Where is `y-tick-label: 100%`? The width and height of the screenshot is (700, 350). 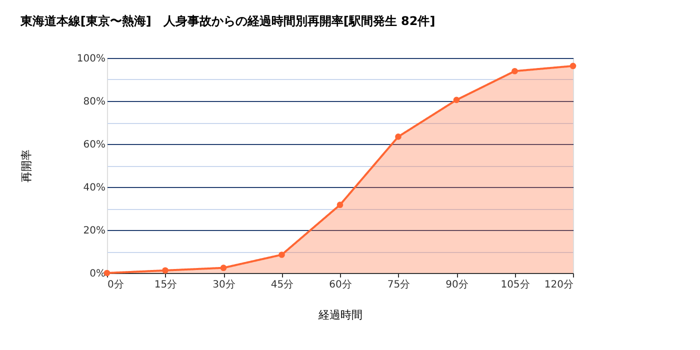
y-tick-label: 100% is located at coordinates (91, 59).